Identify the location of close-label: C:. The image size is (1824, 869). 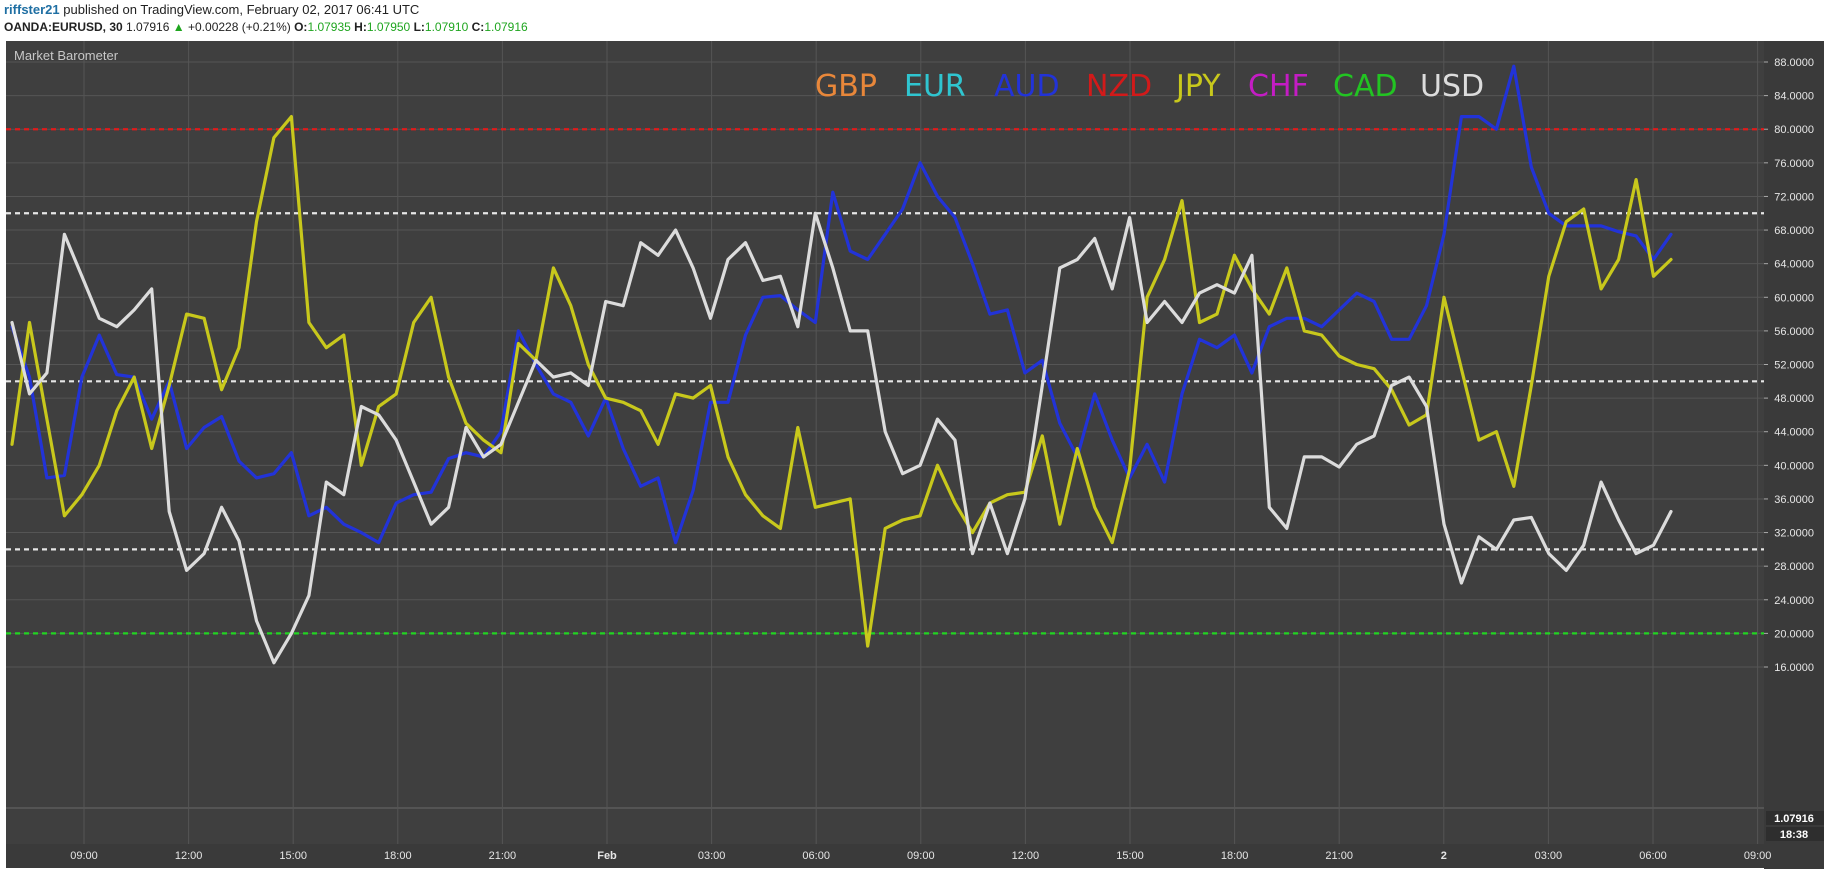
(478, 27).